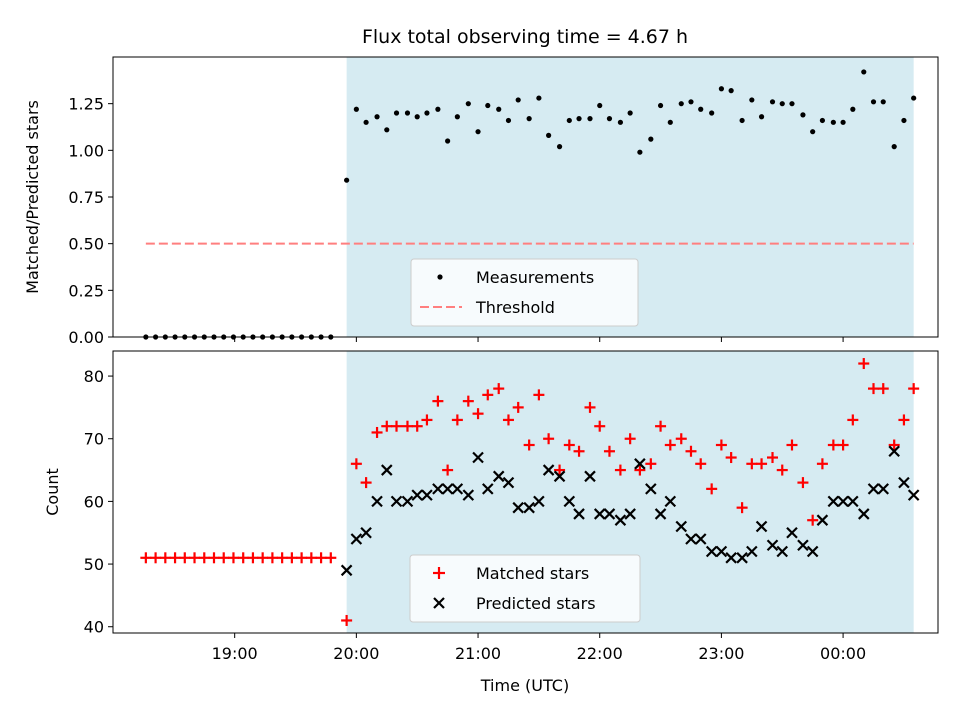  I want to click on xtick-label: 23:00, so click(721, 653).